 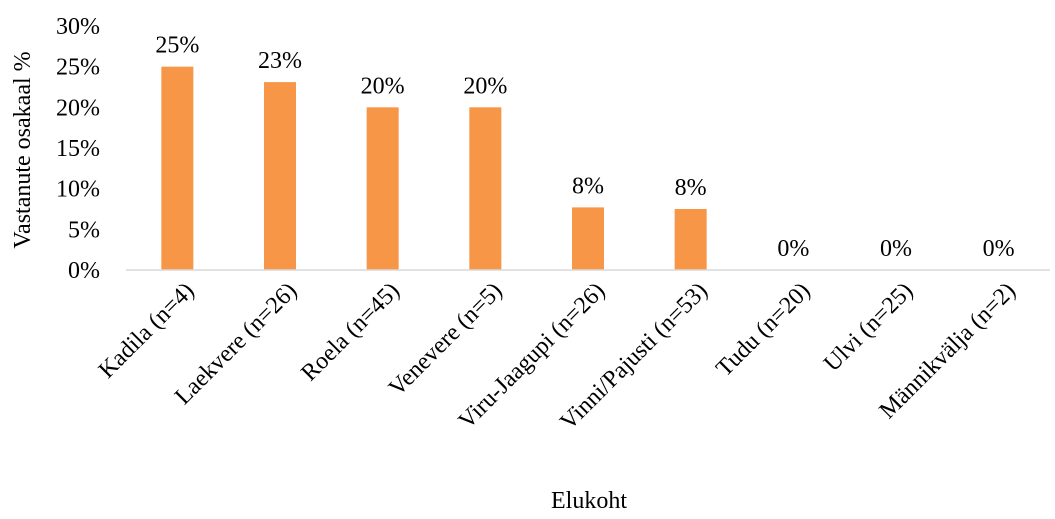 I want to click on y-axis-title: Vastanute osakaal %, so click(x=23, y=149).